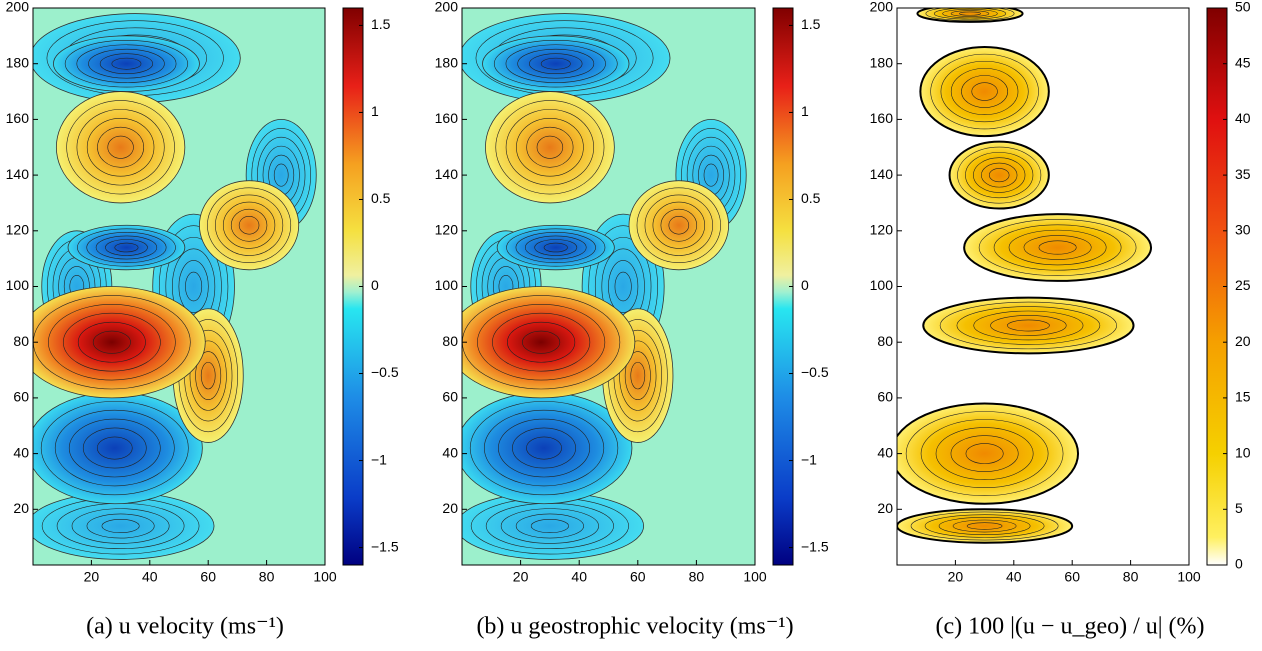  Describe the element at coordinates (1243, 397) in the screenshot. I see `colorbar-tick-label: 15` at that location.